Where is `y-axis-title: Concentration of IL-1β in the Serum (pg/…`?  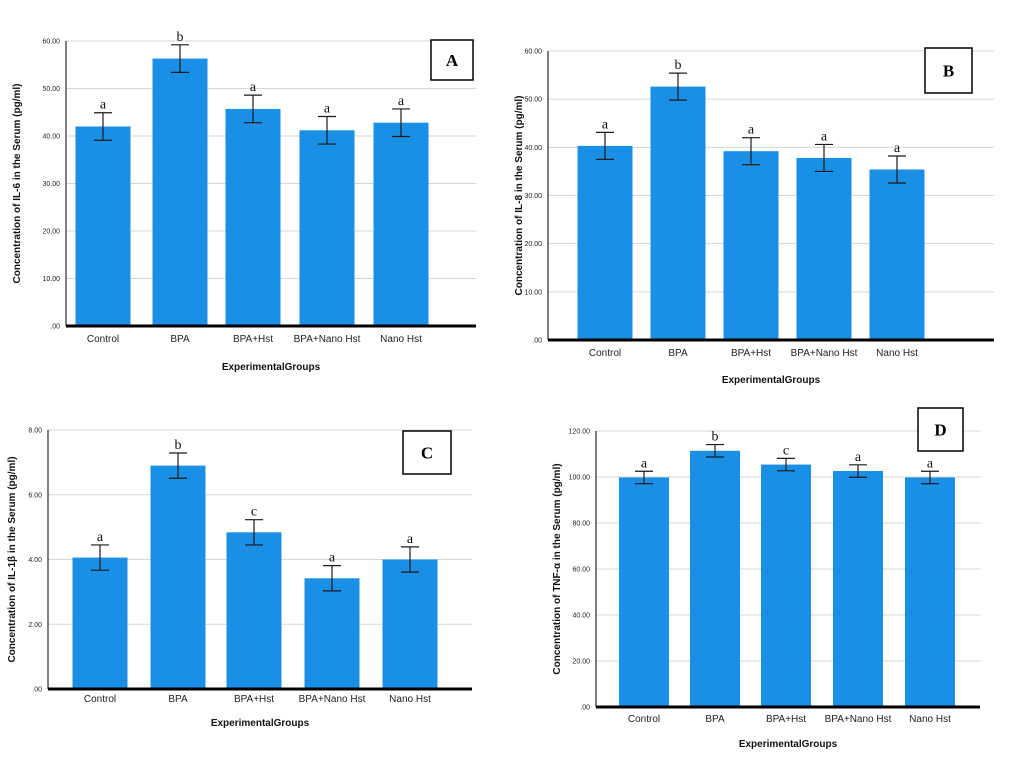
y-axis-title: Concentration of IL-1β in the Serum (pg/… is located at coordinates (12, 559).